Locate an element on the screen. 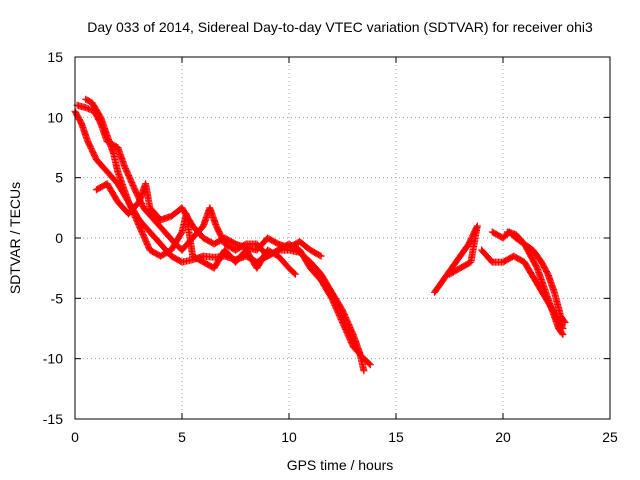 This screenshot has width=640, height=480. y-tick-label: -5 is located at coordinates (57, 298).